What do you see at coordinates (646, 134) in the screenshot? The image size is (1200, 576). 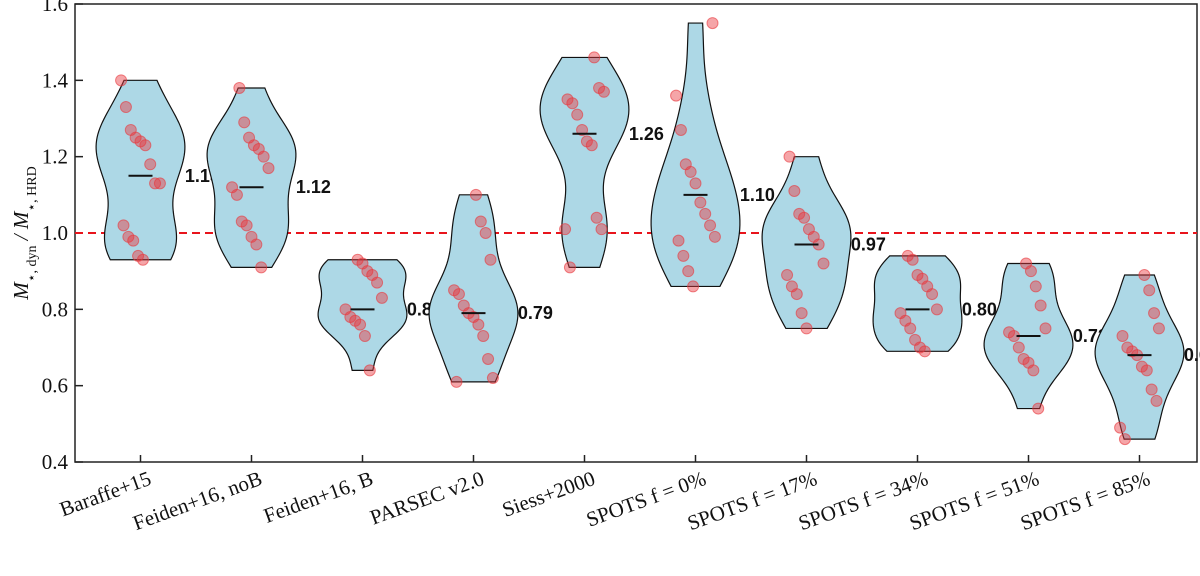 I see `median-label: 1.26` at bounding box center [646, 134].